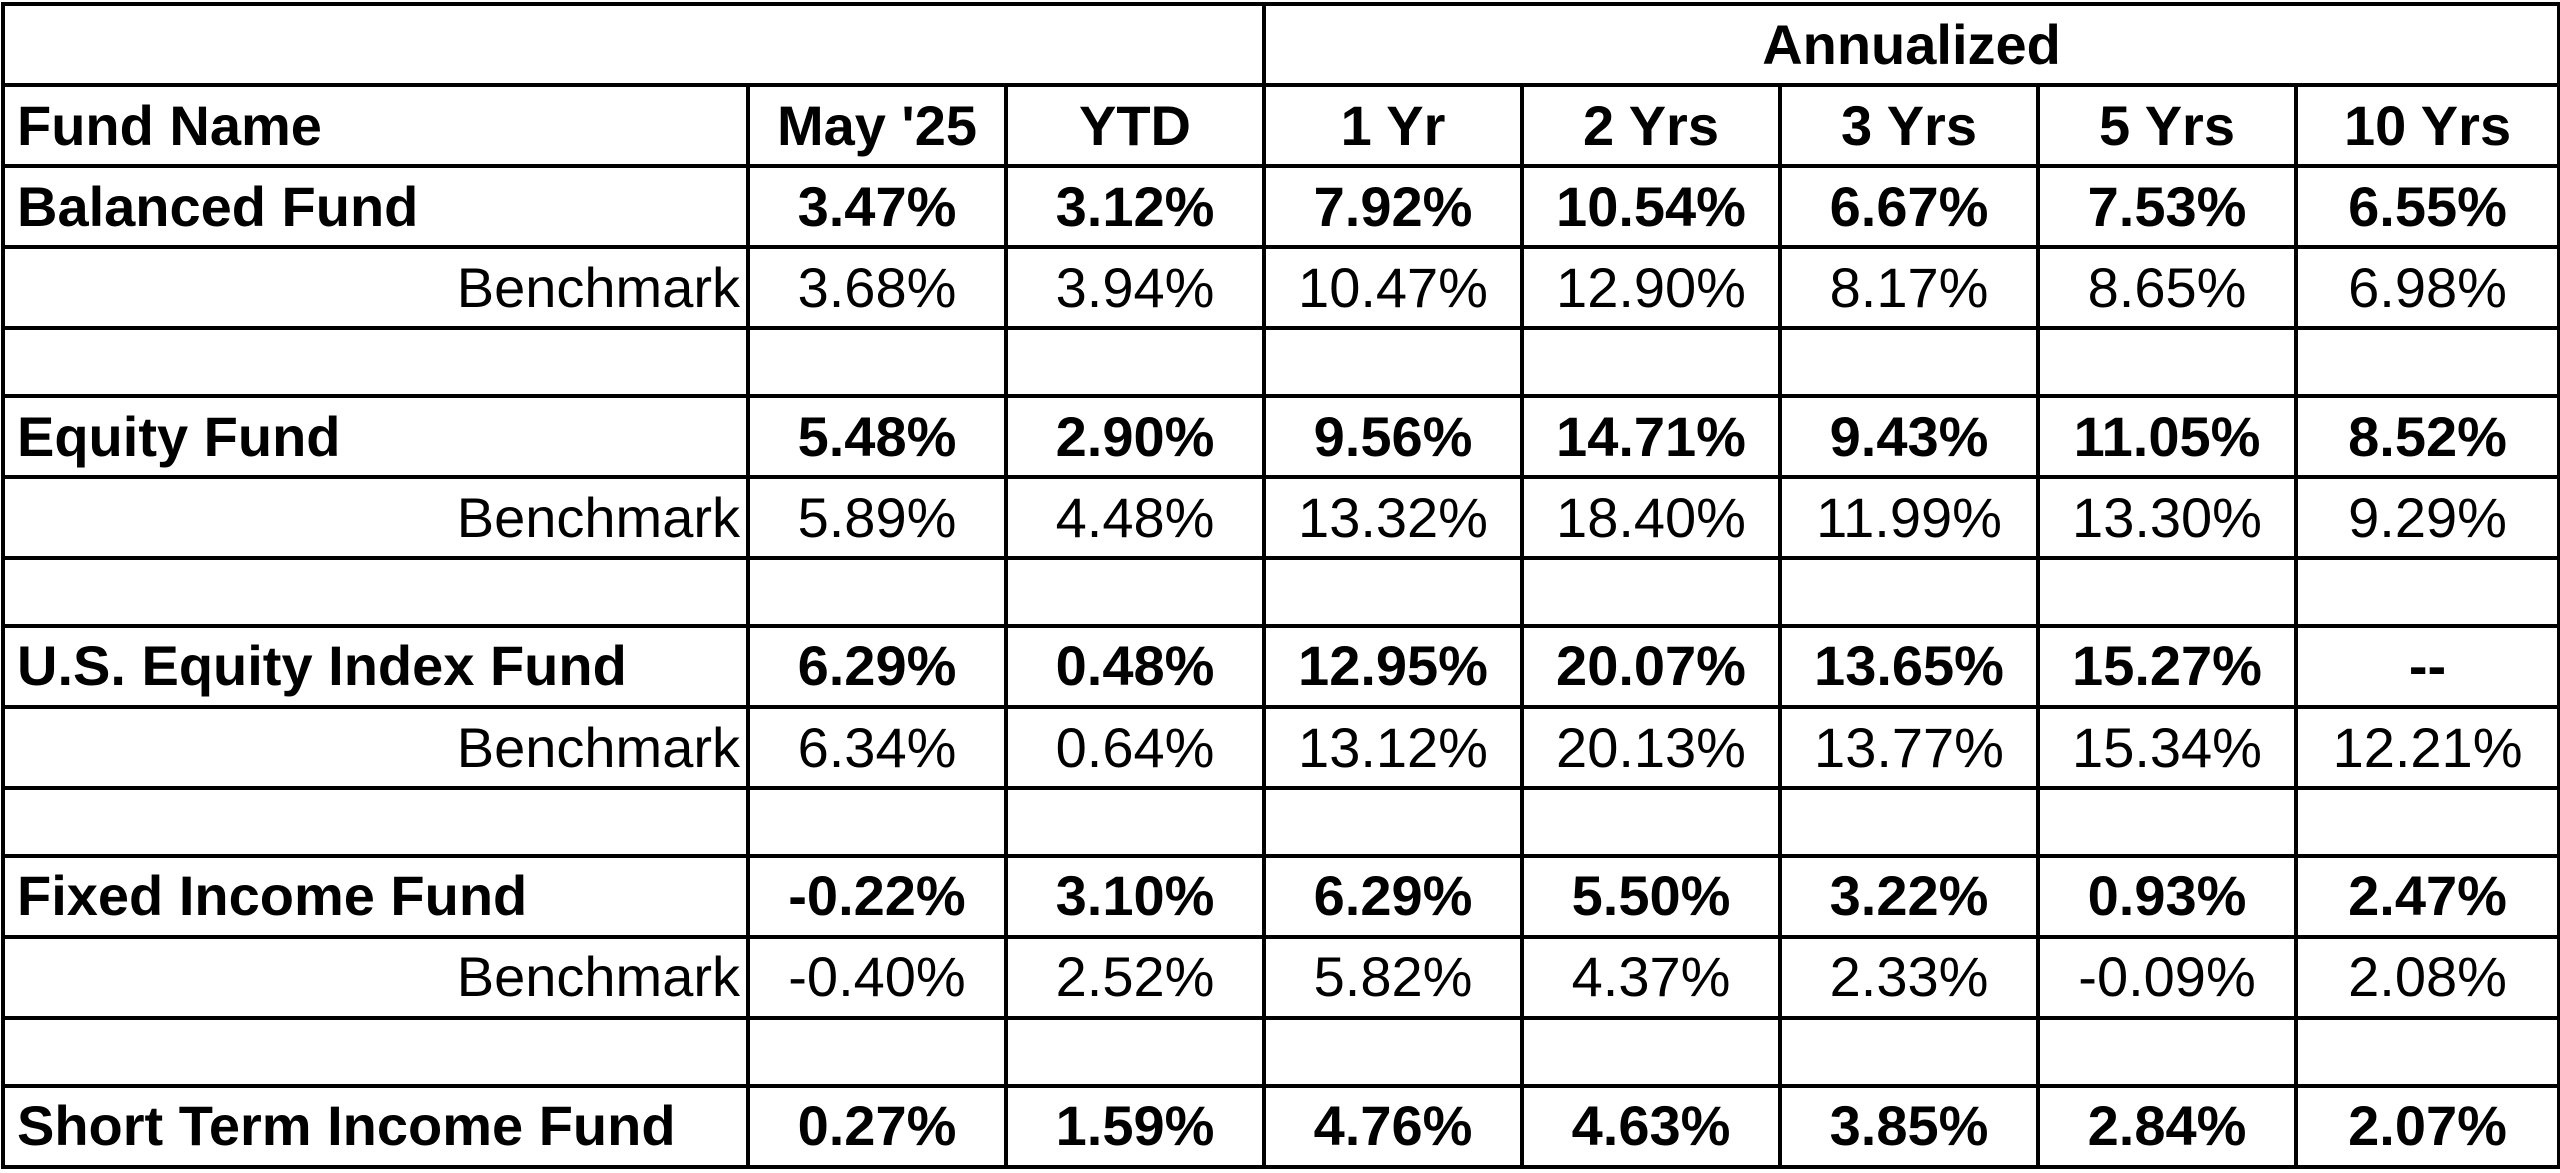  Describe the element at coordinates (1393, 977) in the screenshot. I see `benchmark-value-cell: 5.82%` at that location.